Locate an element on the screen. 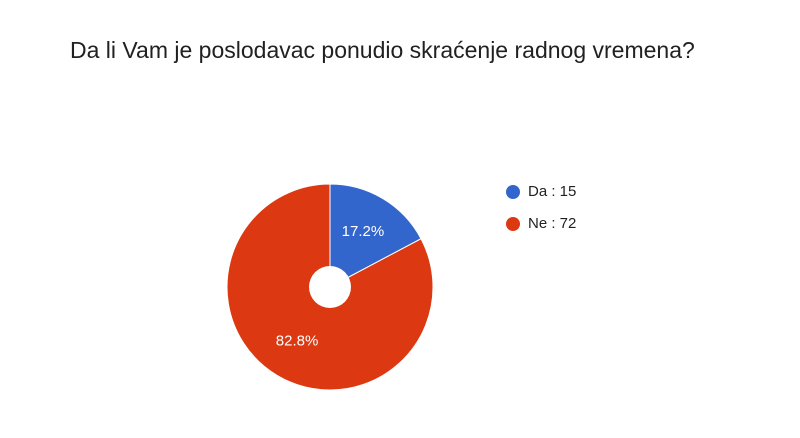 Image resolution: width=800 pixels, height=438 pixels. legend-label: Ne : 72 is located at coordinates (552, 223).